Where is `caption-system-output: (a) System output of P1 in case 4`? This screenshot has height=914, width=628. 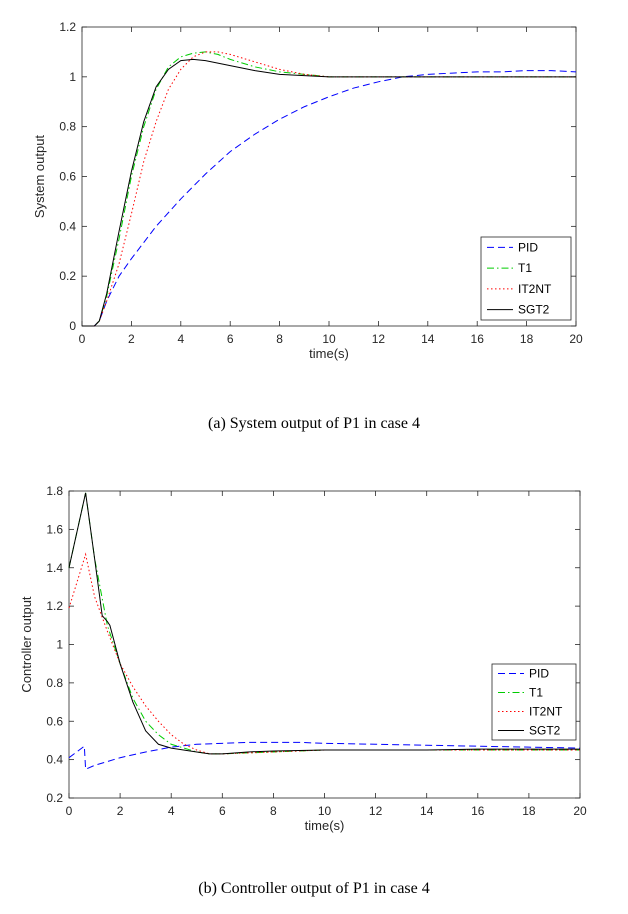 caption-system-output: (a) System output of P1 in case 4 is located at coordinates (314, 423).